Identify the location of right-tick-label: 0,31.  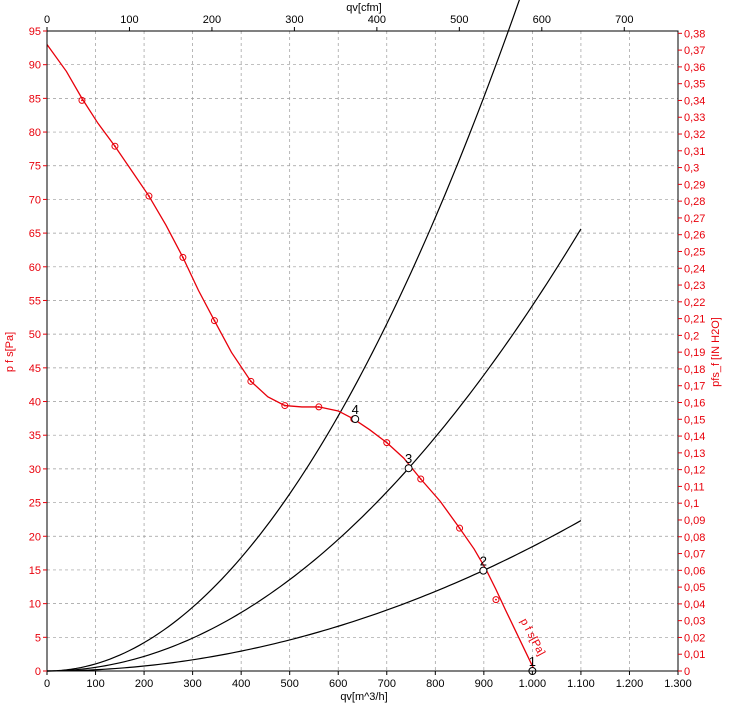
(694, 152).